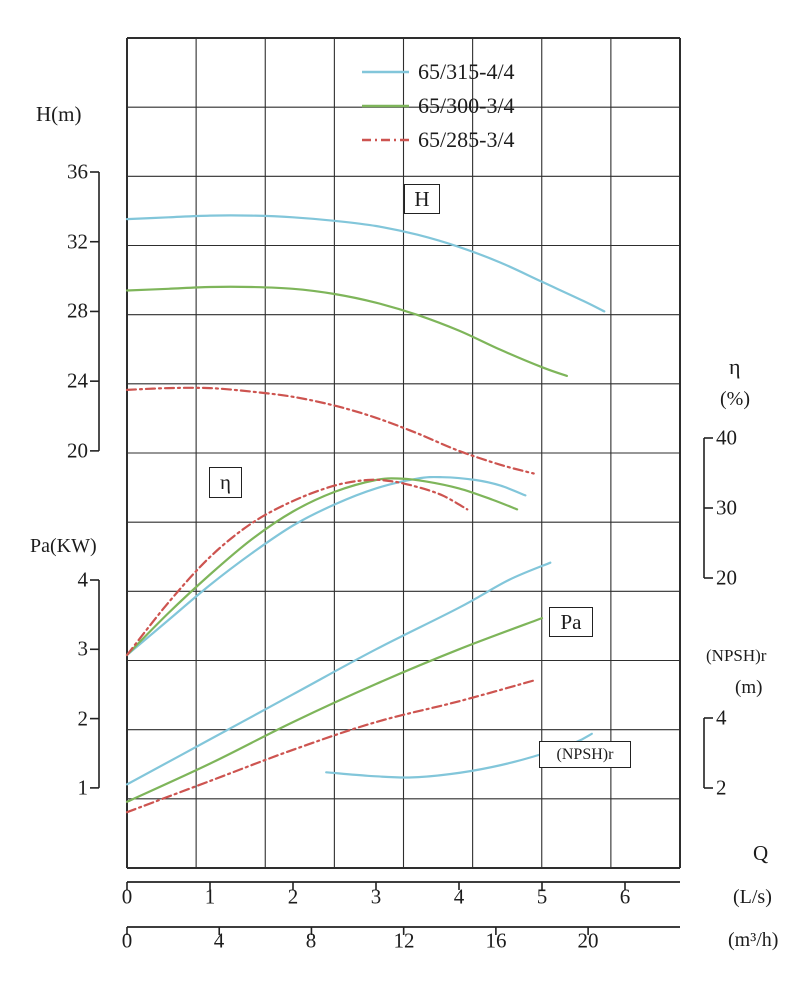 Image resolution: width=812 pixels, height=1000 pixels. What do you see at coordinates (330, 430) in the screenshot?
I see `curve-H-65/285-3/4` at bounding box center [330, 430].